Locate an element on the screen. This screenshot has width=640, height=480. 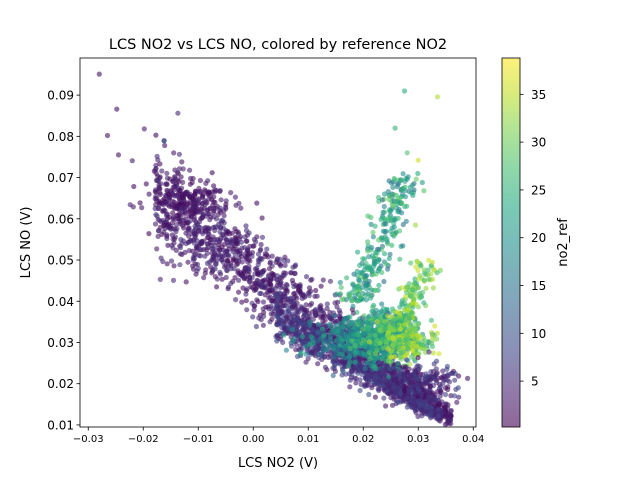
y-tick-label: 0.01 is located at coordinates (60, 425).